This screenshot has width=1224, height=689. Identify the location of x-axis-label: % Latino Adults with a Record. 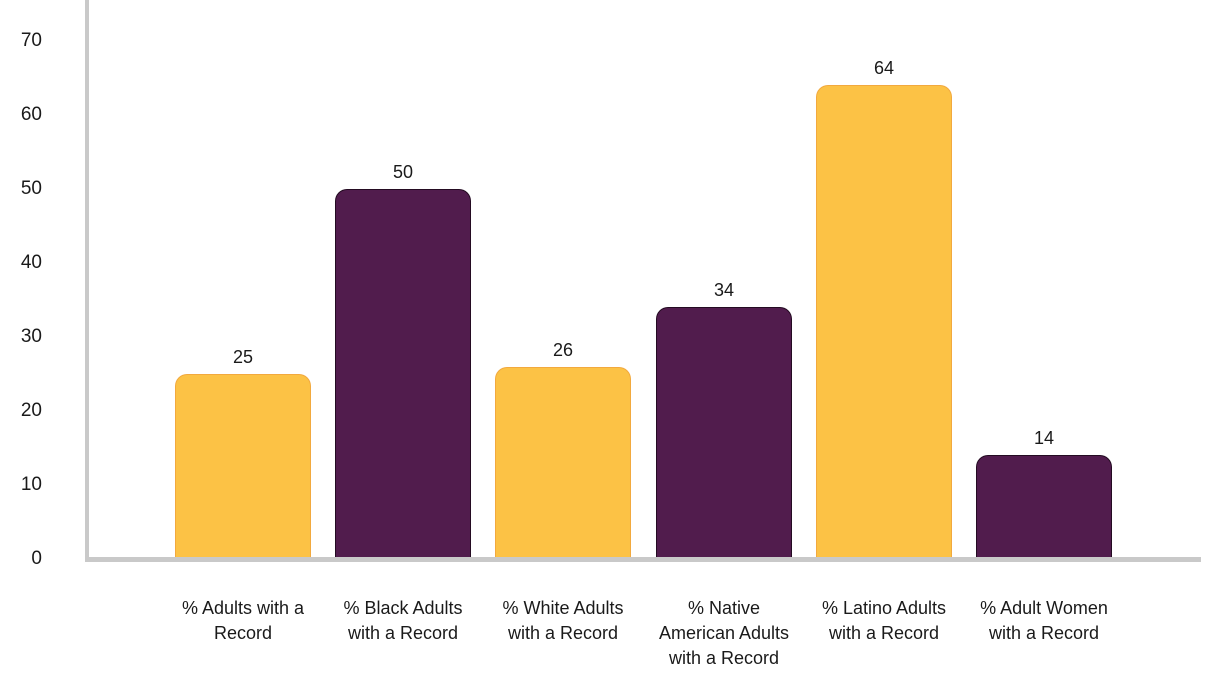
(884, 620).